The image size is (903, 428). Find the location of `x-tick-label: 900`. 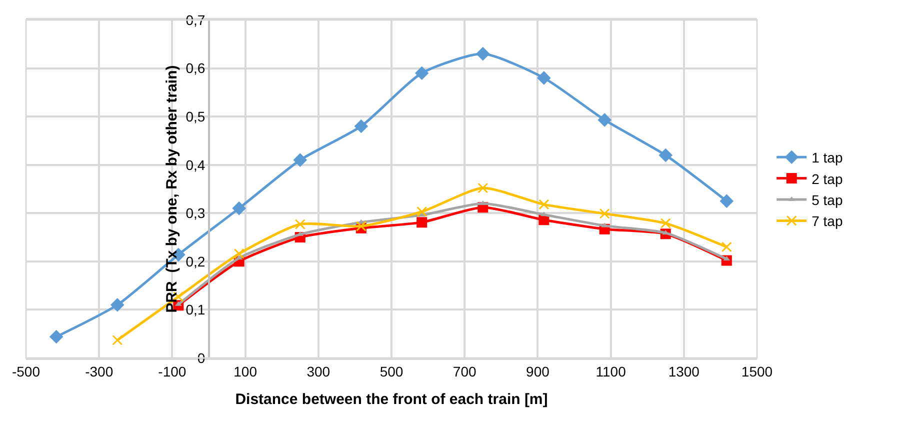

x-tick-label: 900 is located at coordinates (538, 372).